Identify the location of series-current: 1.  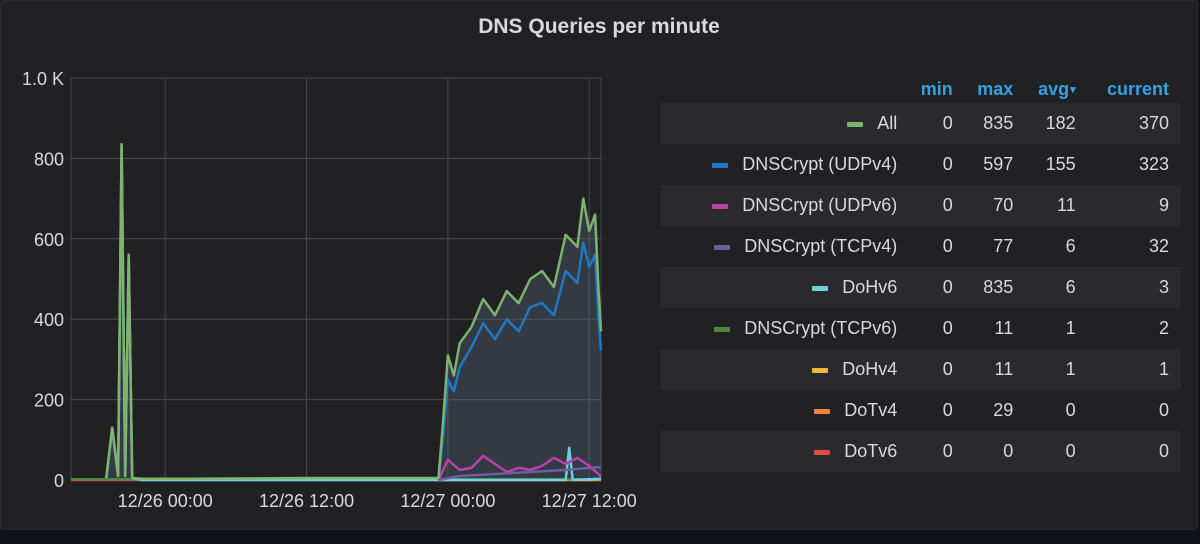
(1134, 369).